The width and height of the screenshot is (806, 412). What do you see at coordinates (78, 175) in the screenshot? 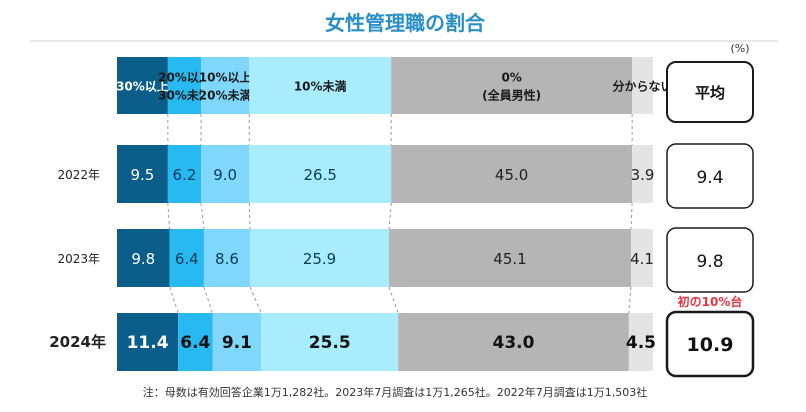
I see `year-label: 2022年` at bounding box center [78, 175].